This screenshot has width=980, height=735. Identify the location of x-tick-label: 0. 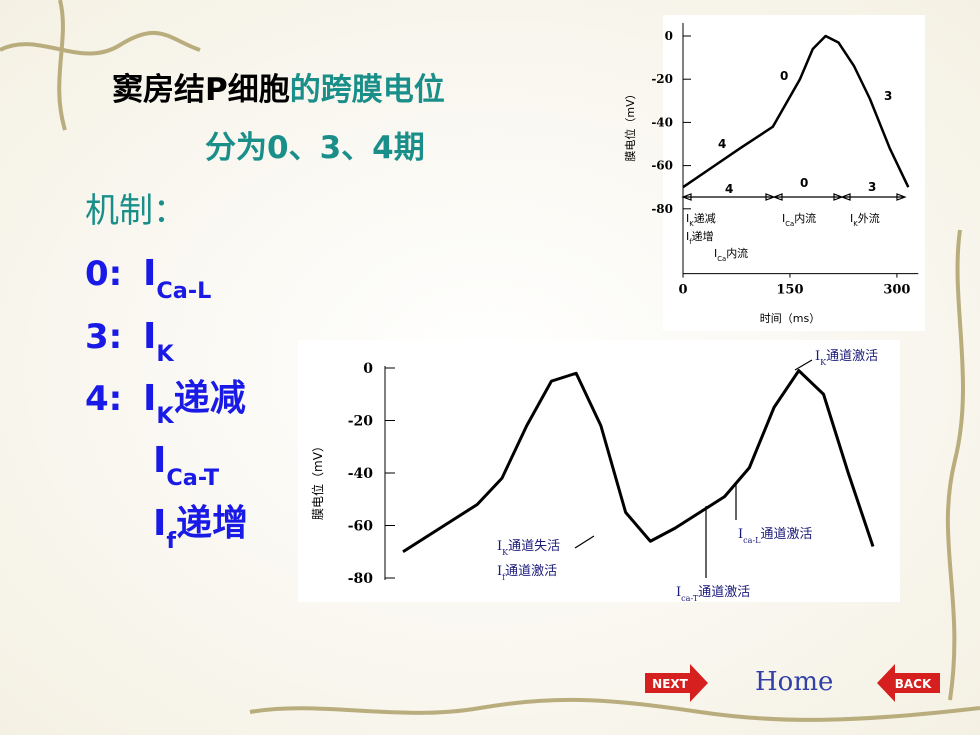
(682, 290).